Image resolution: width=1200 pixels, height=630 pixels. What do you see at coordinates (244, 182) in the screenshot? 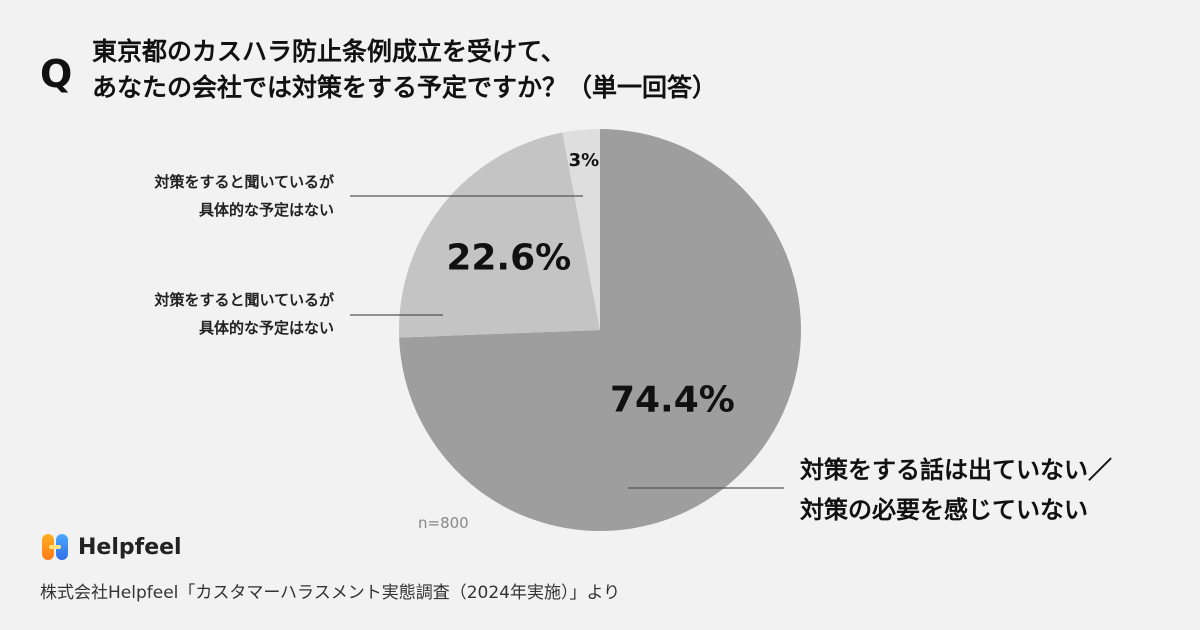
I see `slice-label-small-top-line-1: 対策をすると聞いているが` at bounding box center [244, 182].